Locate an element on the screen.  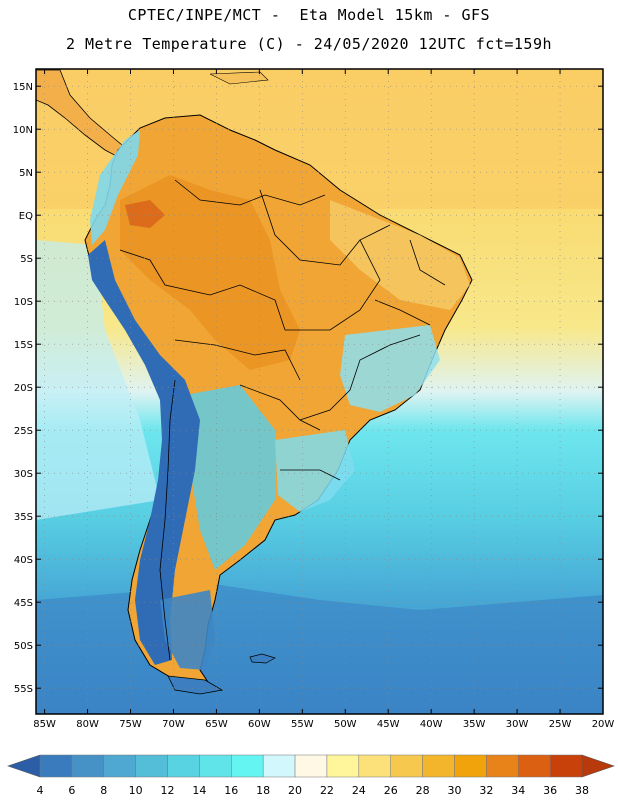
colorbar-label: 34 is located at coordinates (518, 790).